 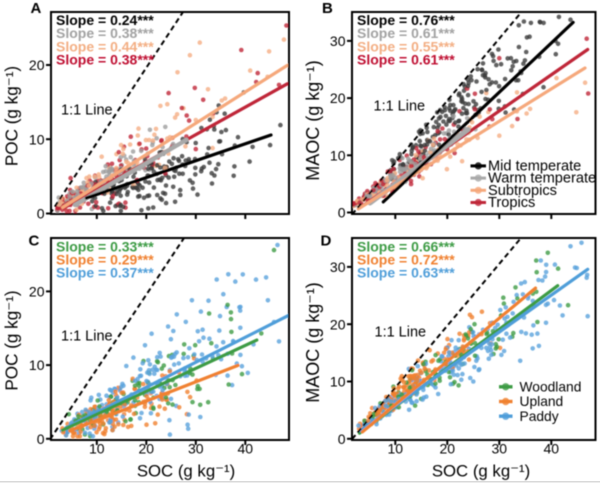 I want to click on svg-text: Tropics, so click(x=511, y=203).